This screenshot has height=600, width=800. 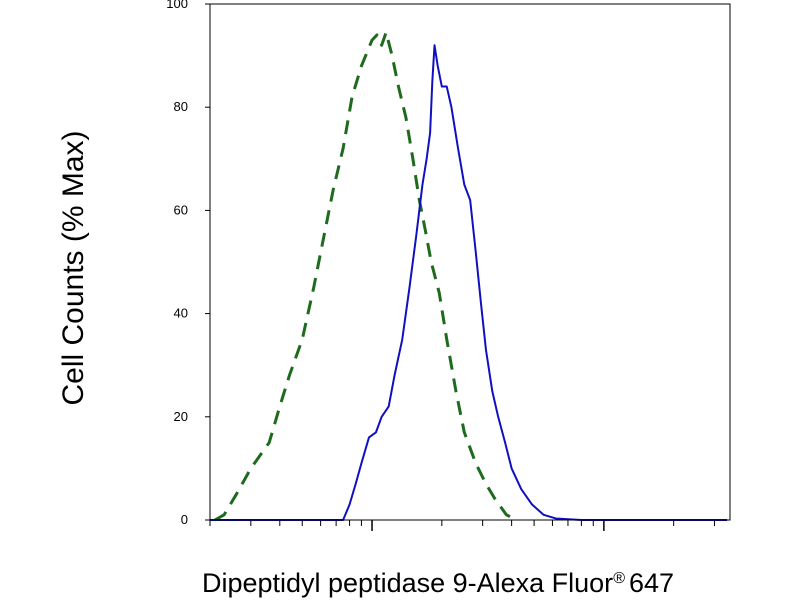 I want to click on y-tick-label: 60, so click(x=181, y=209).